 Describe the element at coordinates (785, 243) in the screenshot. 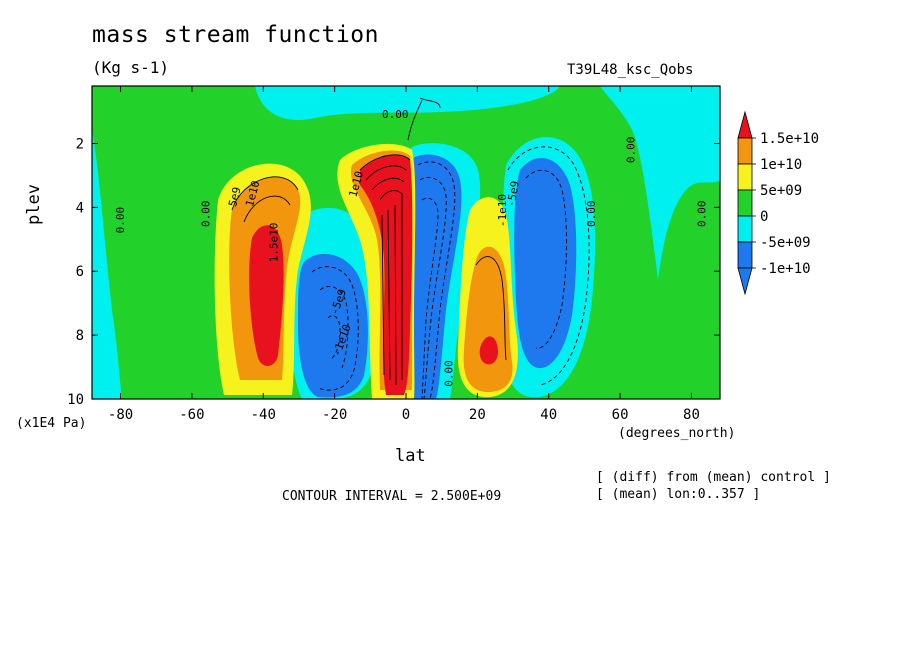

I see `colorbar-label: -5e+09` at that location.